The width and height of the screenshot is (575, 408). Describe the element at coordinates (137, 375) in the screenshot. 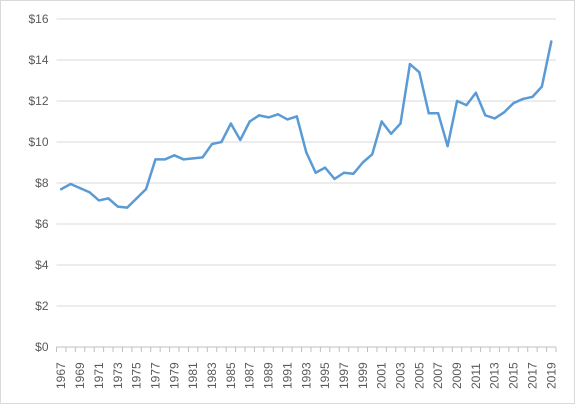

I see `x-tick-label: 1975` at that location.